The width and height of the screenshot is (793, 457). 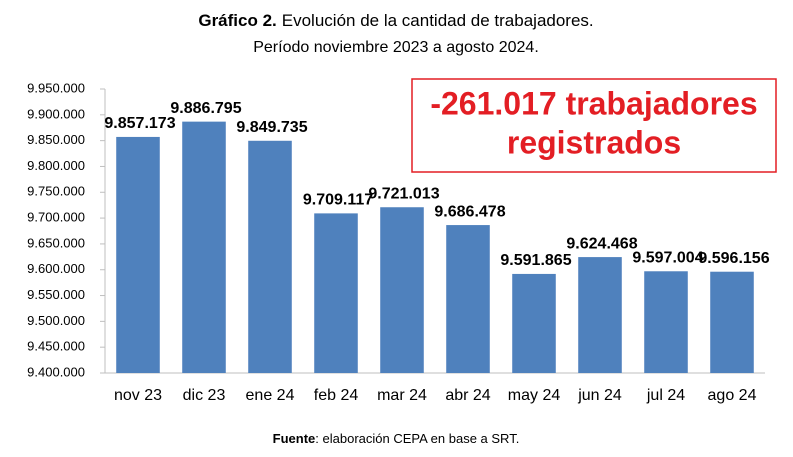 I want to click on y-tick-label: 9.400.000, so click(x=56, y=371).